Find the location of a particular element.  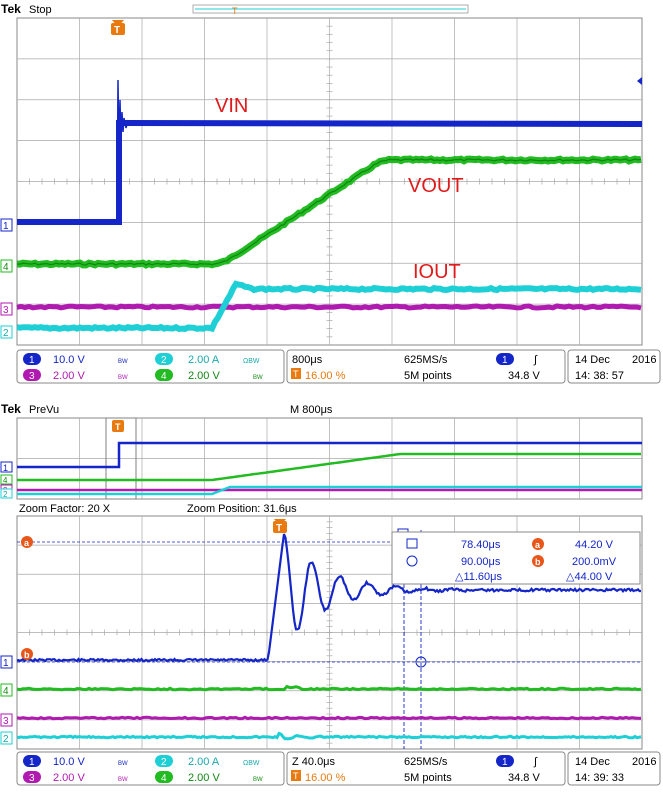

zoom-factor: Zoom Factor: 20 X is located at coordinates (65, 509).